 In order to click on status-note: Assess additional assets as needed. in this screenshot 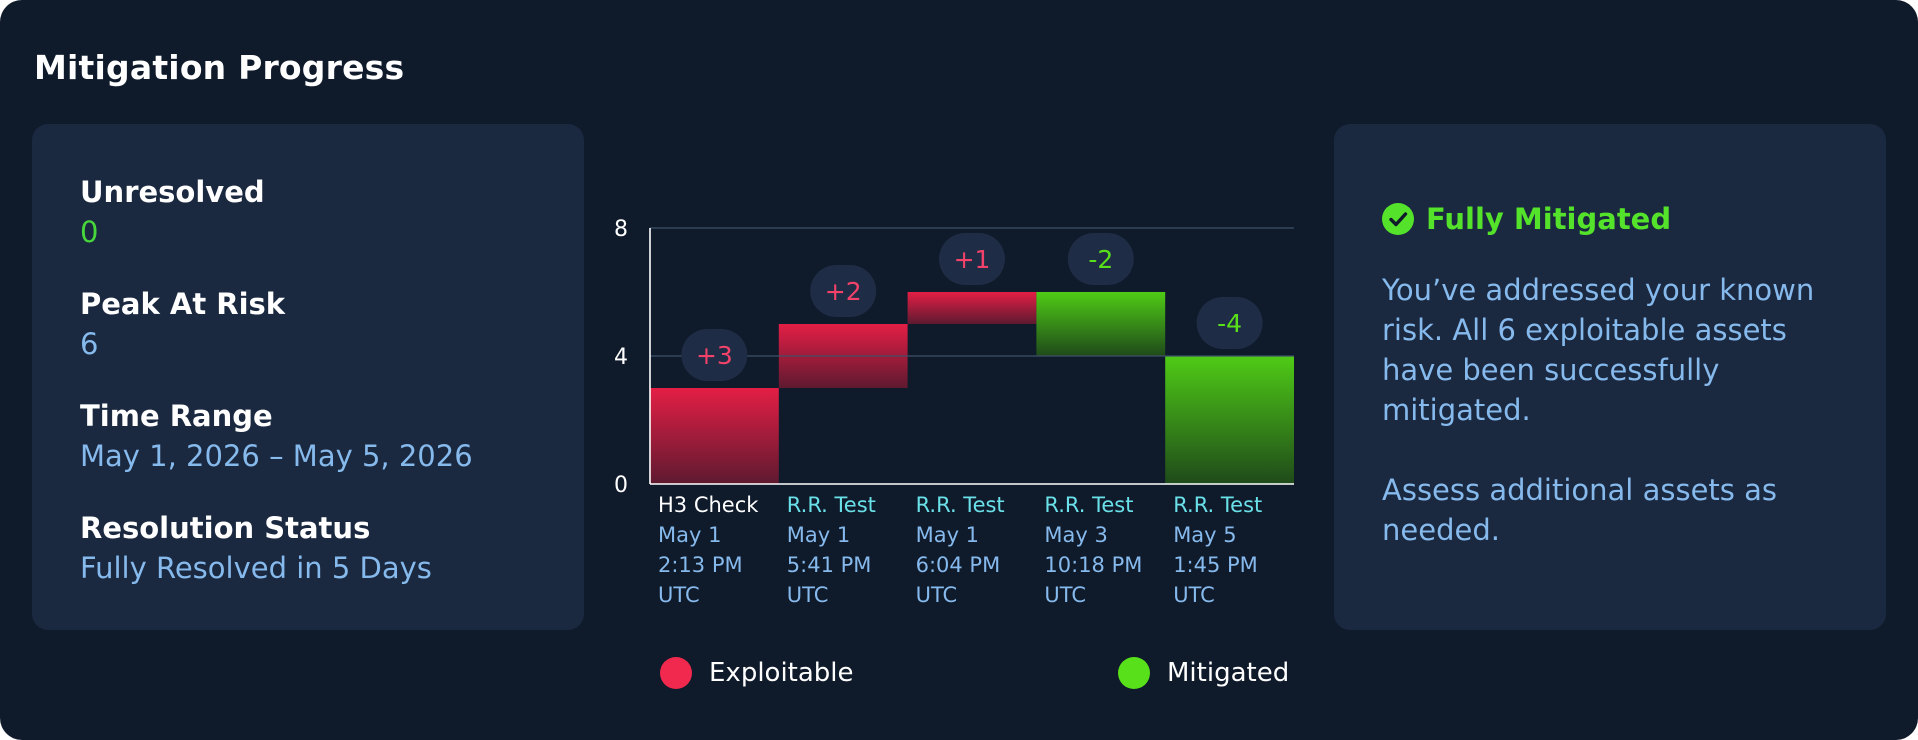, I will do `click(1579, 510)`.